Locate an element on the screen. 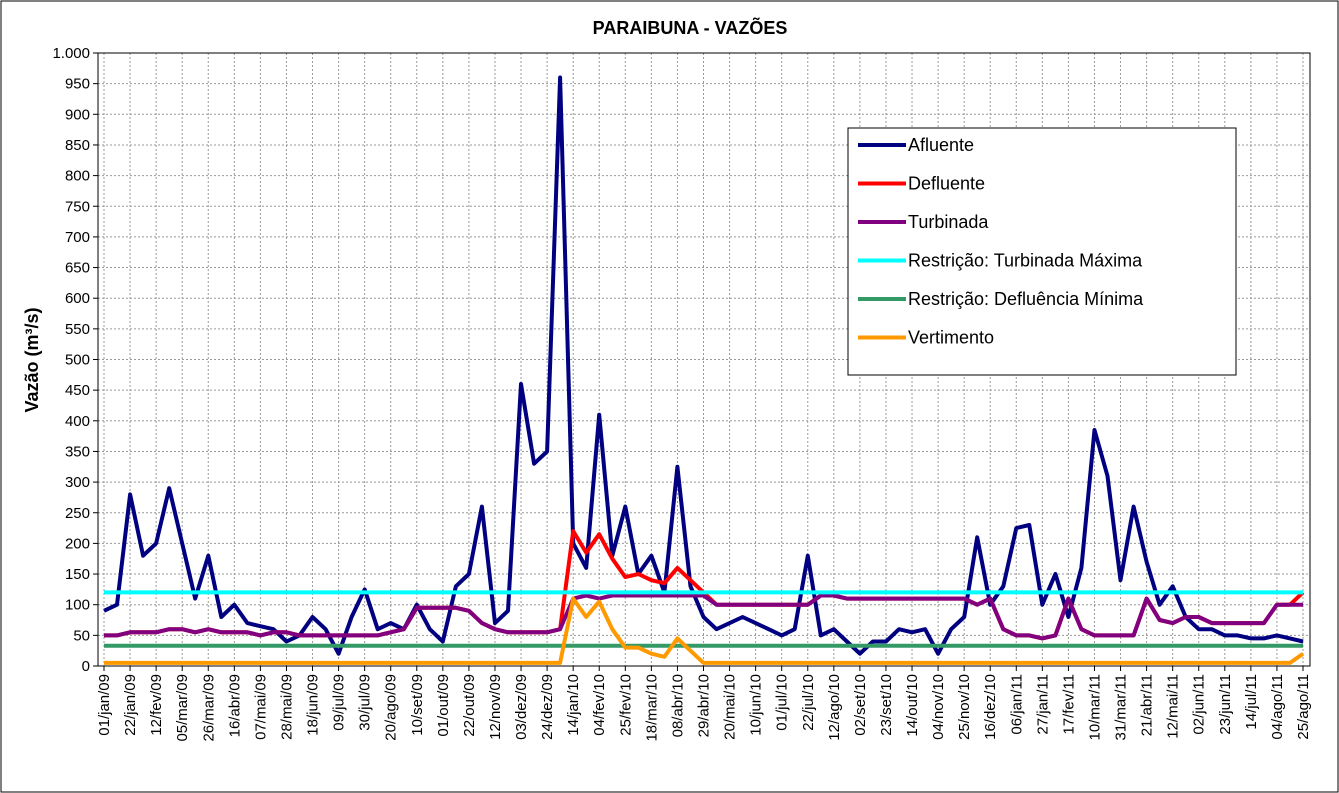  legend-box is located at coordinates (1042, 251).